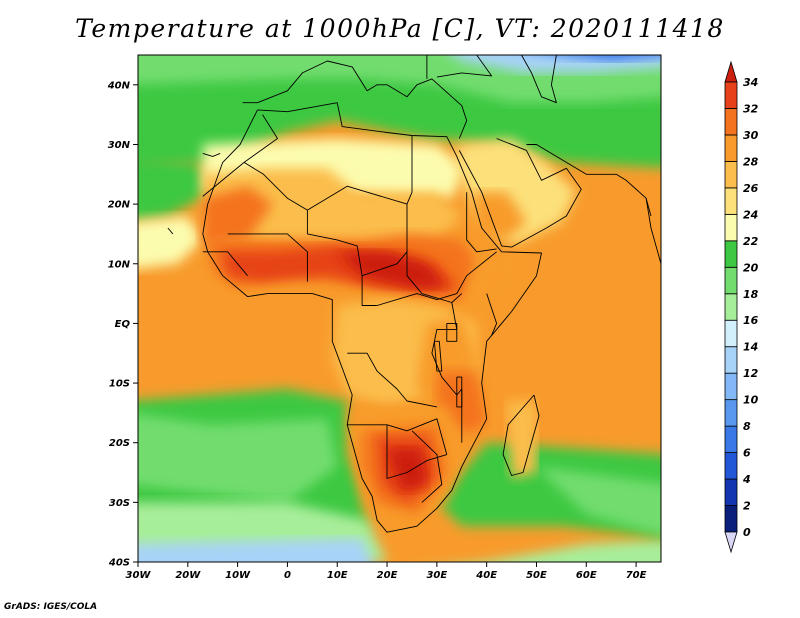 The width and height of the screenshot is (800, 618). Describe the element at coordinates (750, 82) in the screenshot. I see `colorbar-label: 34` at that location.